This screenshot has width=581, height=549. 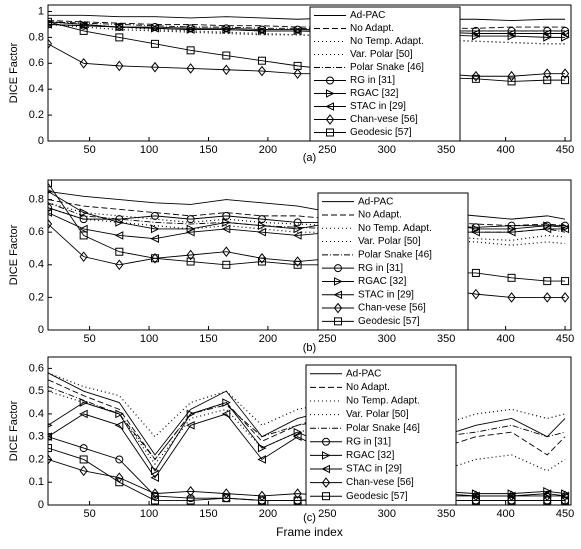 I want to click on x-tick-label: 50, so click(x=89, y=514).